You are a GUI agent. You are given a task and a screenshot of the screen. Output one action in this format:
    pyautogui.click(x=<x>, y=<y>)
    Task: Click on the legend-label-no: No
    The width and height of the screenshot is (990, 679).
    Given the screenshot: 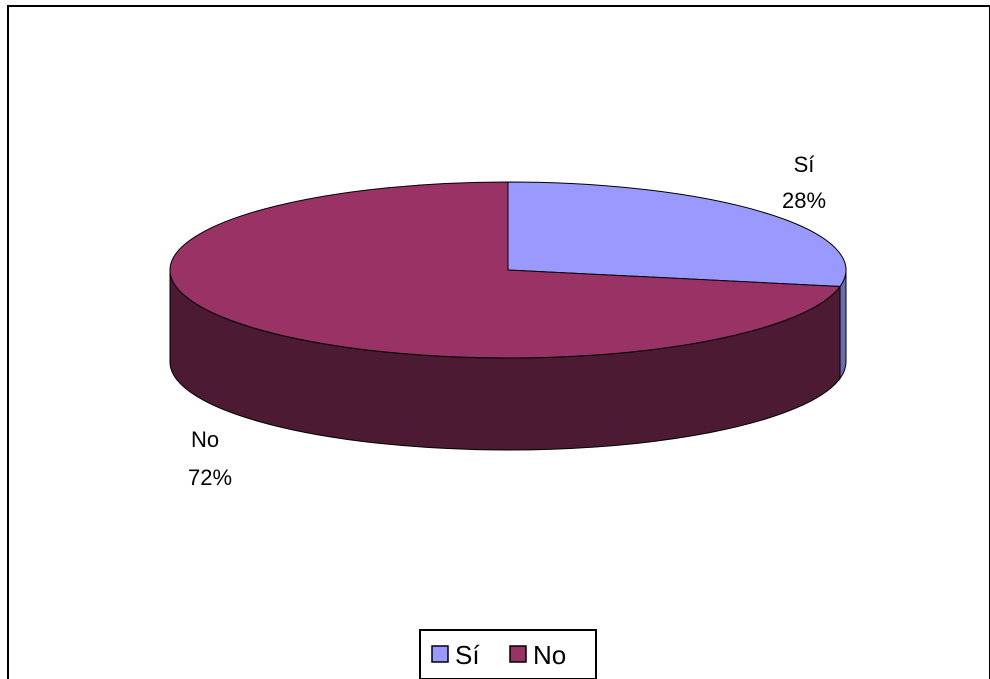 What is the action you would take?
    pyautogui.click(x=549, y=655)
    